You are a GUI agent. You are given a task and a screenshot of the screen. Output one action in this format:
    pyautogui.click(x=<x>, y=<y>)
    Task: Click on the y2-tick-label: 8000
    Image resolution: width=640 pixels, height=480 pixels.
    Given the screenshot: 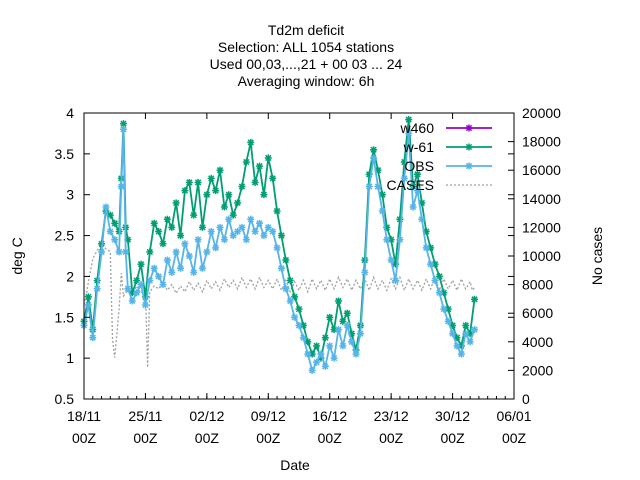 What is the action you would take?
    pyautogui.click(x=537, y=285)
    